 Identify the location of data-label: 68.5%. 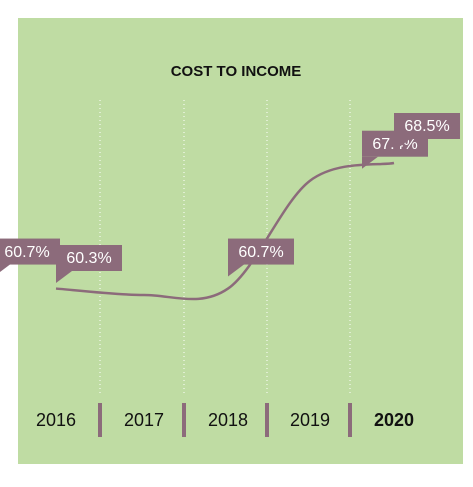
(426, 126).